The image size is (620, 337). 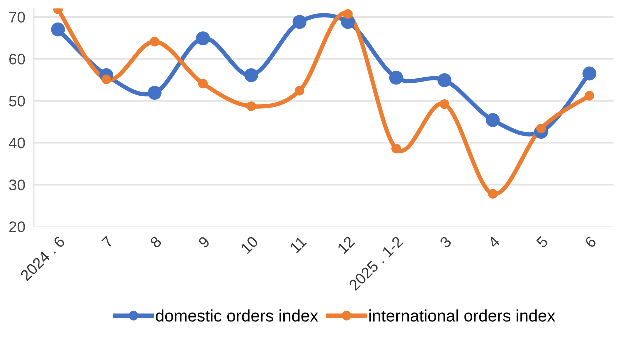 I want to click on y-tick-label: 20, so click(x=18, y=227).